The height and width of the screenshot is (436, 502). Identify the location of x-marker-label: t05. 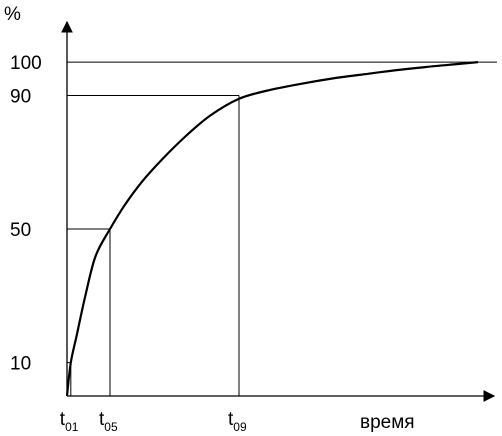
(108, 421).